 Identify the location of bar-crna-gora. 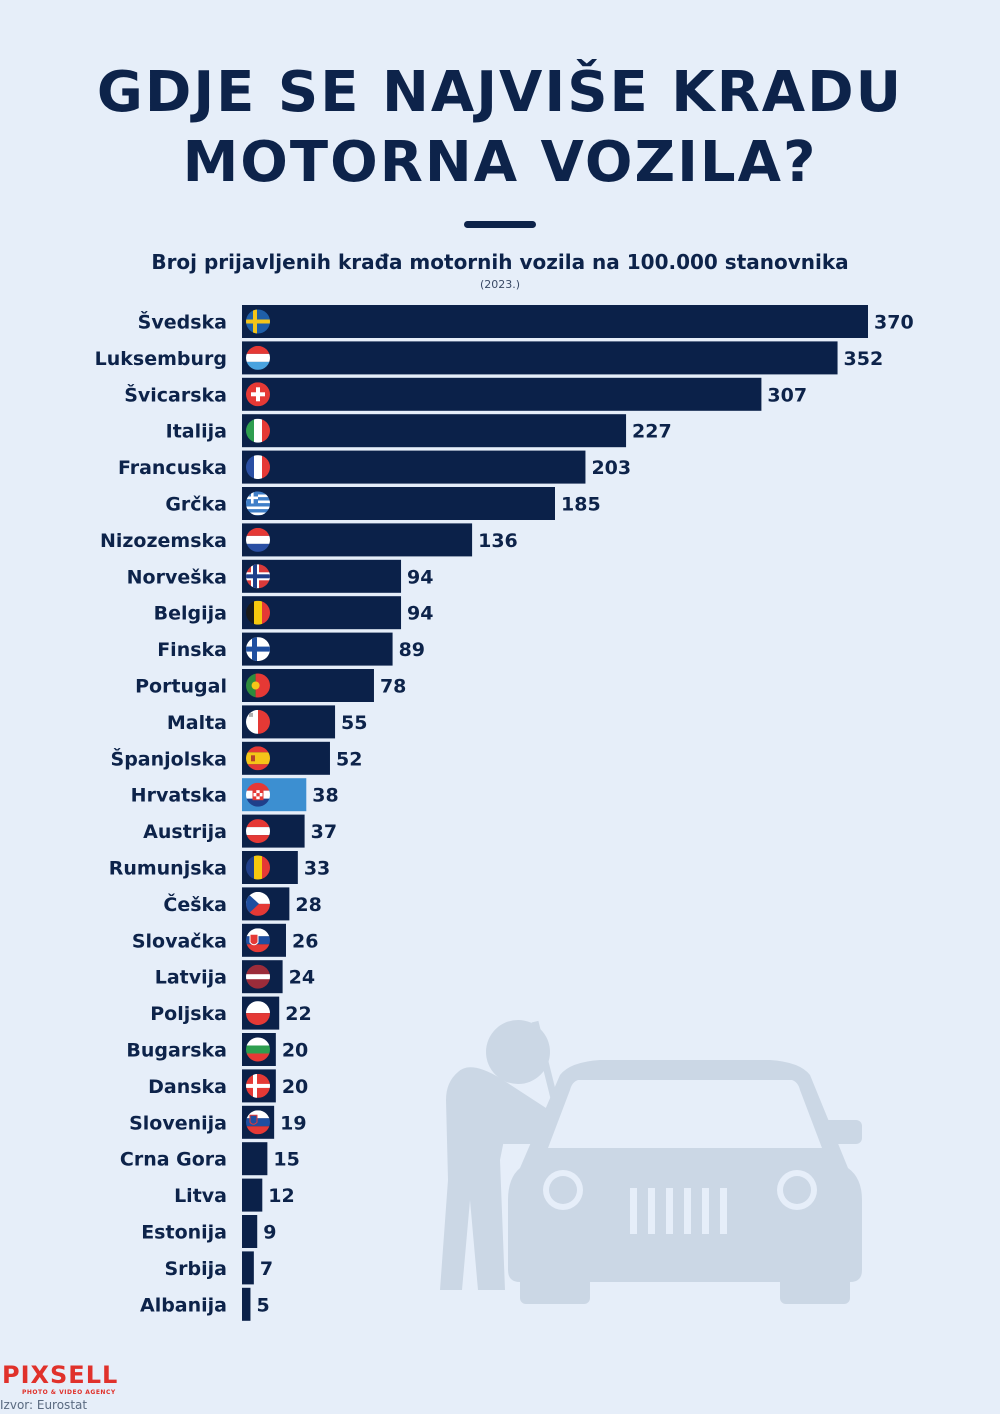
(255, 1159).